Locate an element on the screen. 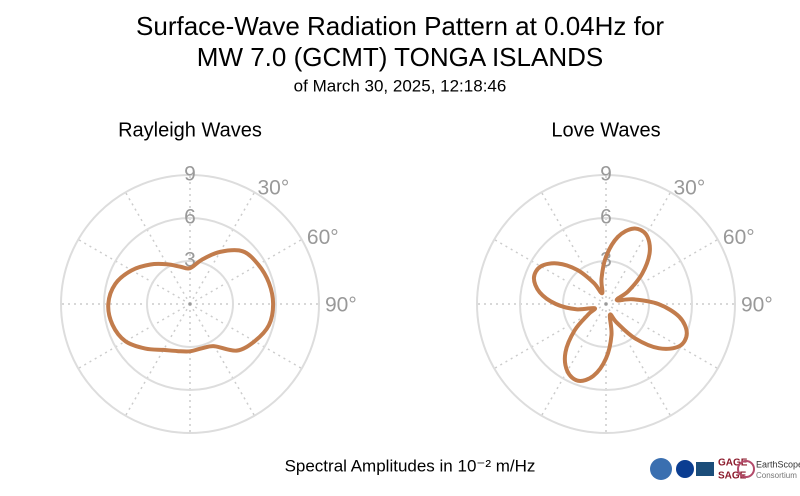 The width and height of the screenshot is (800, 496). logo-text: EarthScope is located at coordinates (778, 464).